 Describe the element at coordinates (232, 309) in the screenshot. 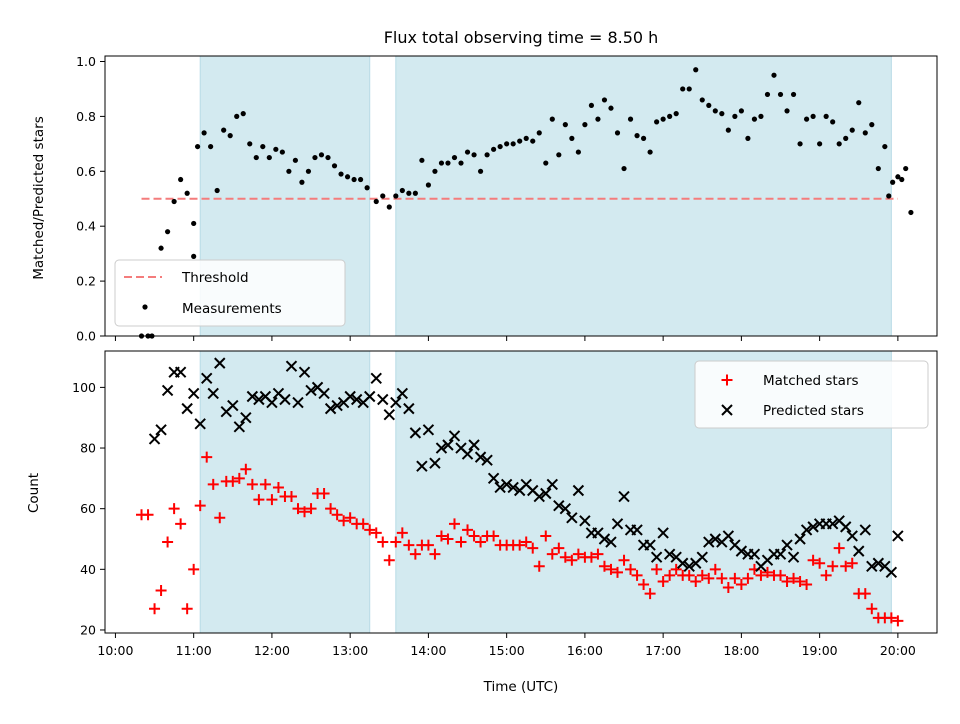

I see `legend-measurement-label: Measurements` at that location.